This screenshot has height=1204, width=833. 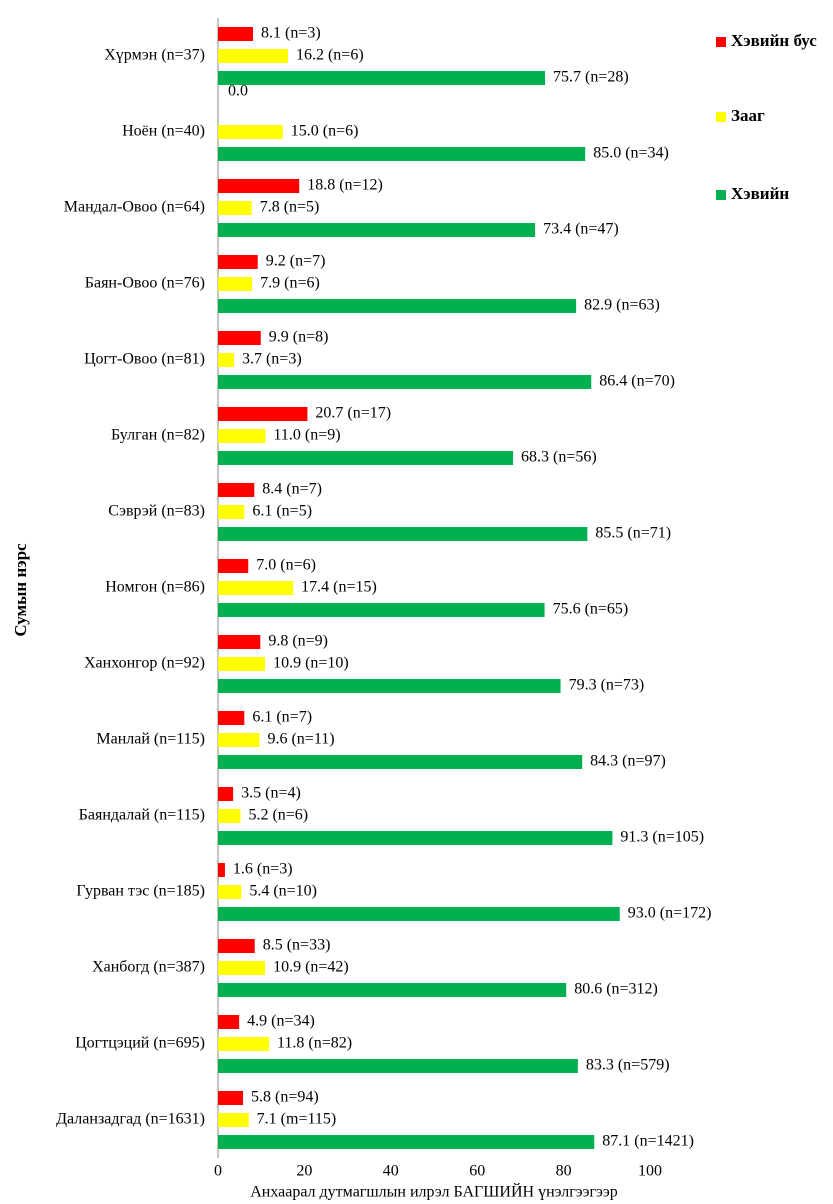 What do you see at coordinates (622, 305) in the screenshot?
I see `data-label: 82.9 (n=63)` at bounding box center [622, 305].